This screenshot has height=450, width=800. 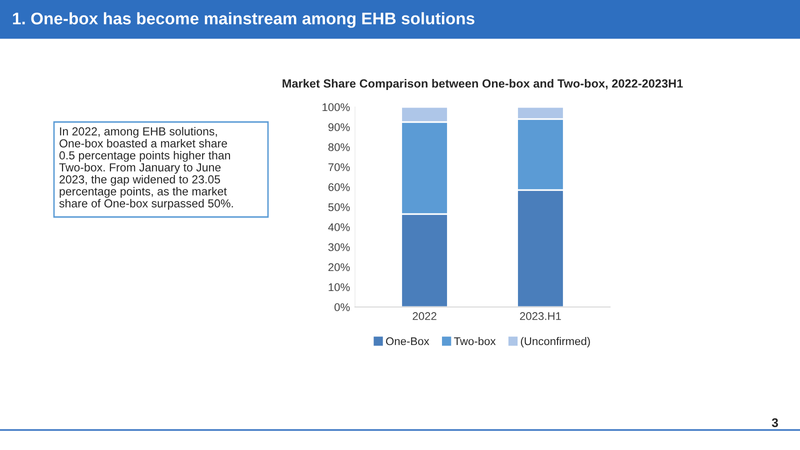 I want to click on y-tick-label: 80%, so click(x=339, y=147).